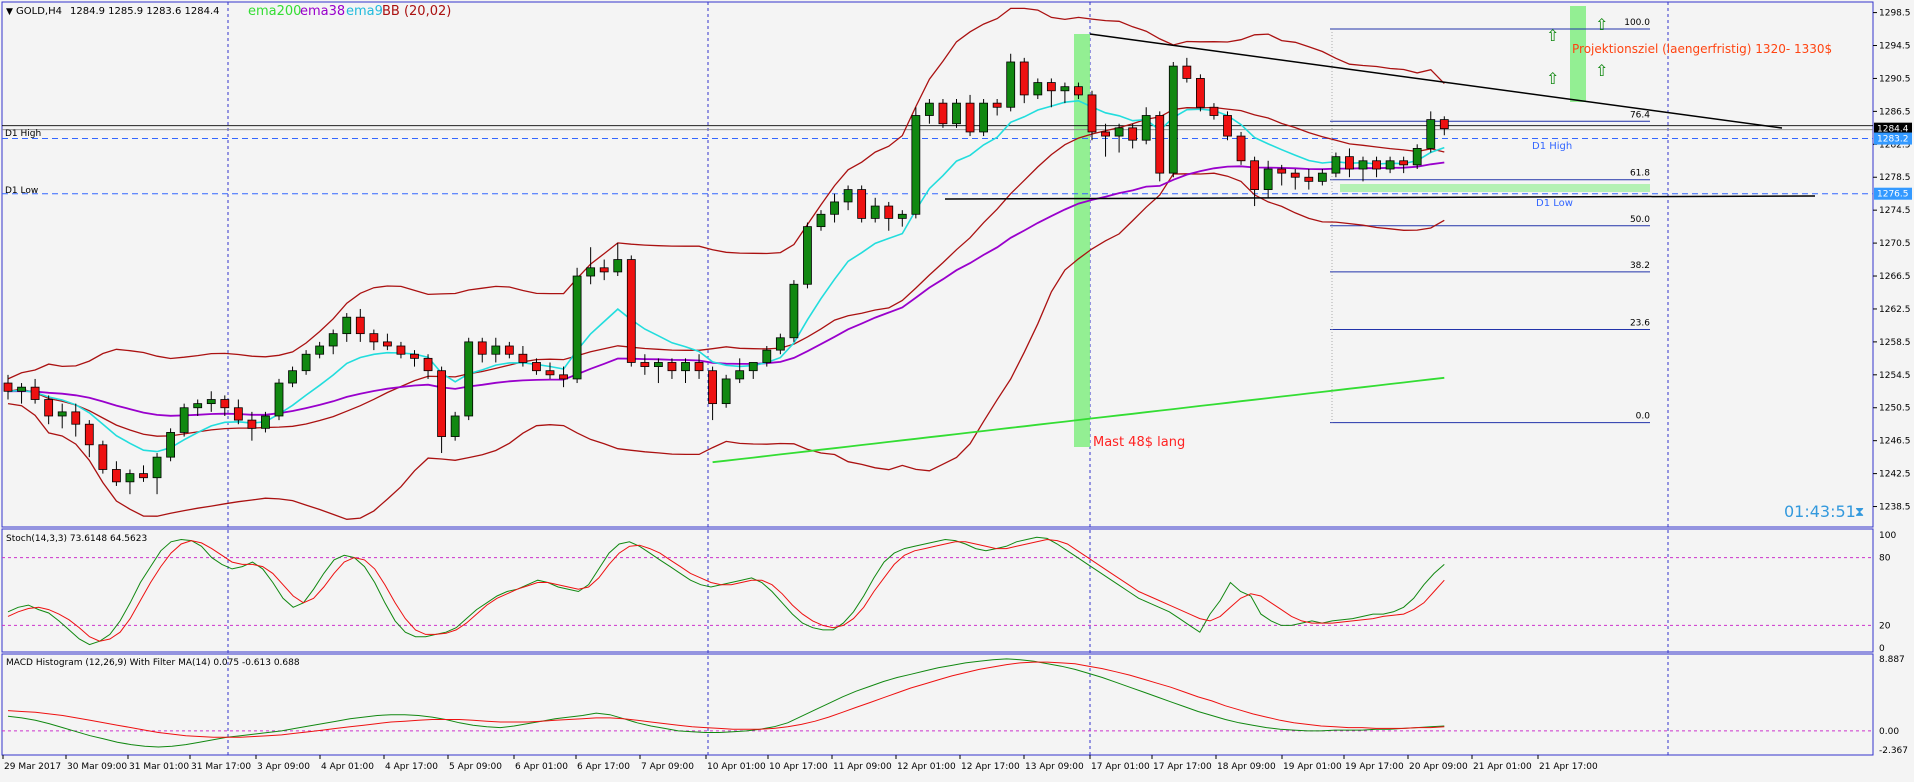  What do you see at coordinates (1640, 266) in the screenshot?
I see `fib-label: 38.2` at bounding box center [1640, 266].